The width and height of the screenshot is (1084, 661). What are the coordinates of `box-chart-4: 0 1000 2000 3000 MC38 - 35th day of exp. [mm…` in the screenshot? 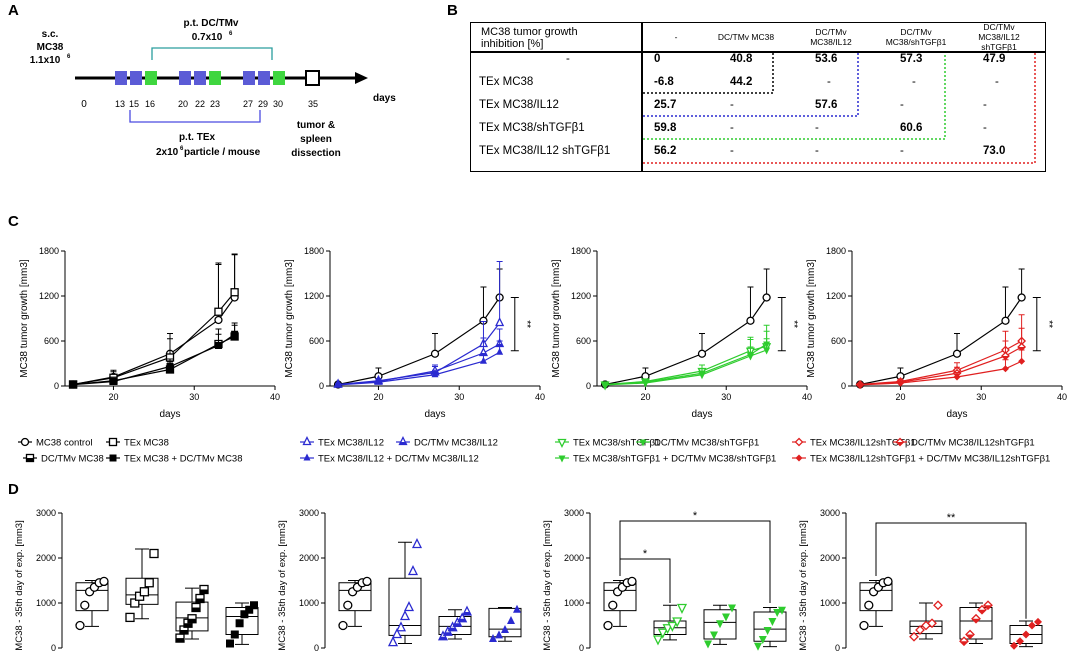 It's located at (920, 580).